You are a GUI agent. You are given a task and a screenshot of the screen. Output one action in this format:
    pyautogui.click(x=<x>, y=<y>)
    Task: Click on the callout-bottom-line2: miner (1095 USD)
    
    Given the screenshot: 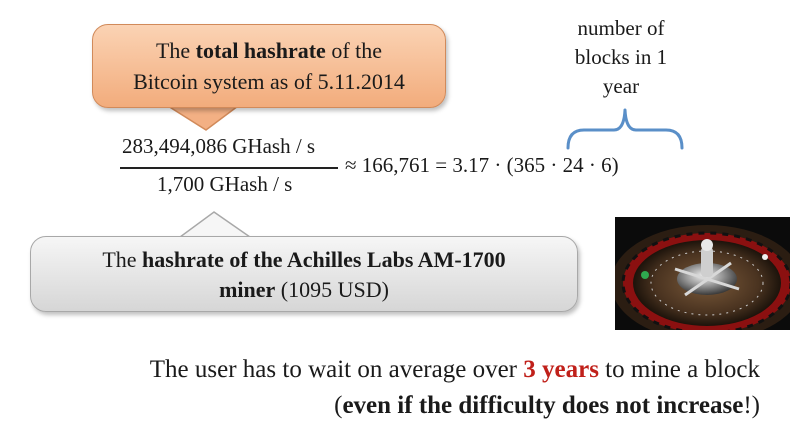 What is the action you would take?
    pyautogui.click(x=304, y=289)
    